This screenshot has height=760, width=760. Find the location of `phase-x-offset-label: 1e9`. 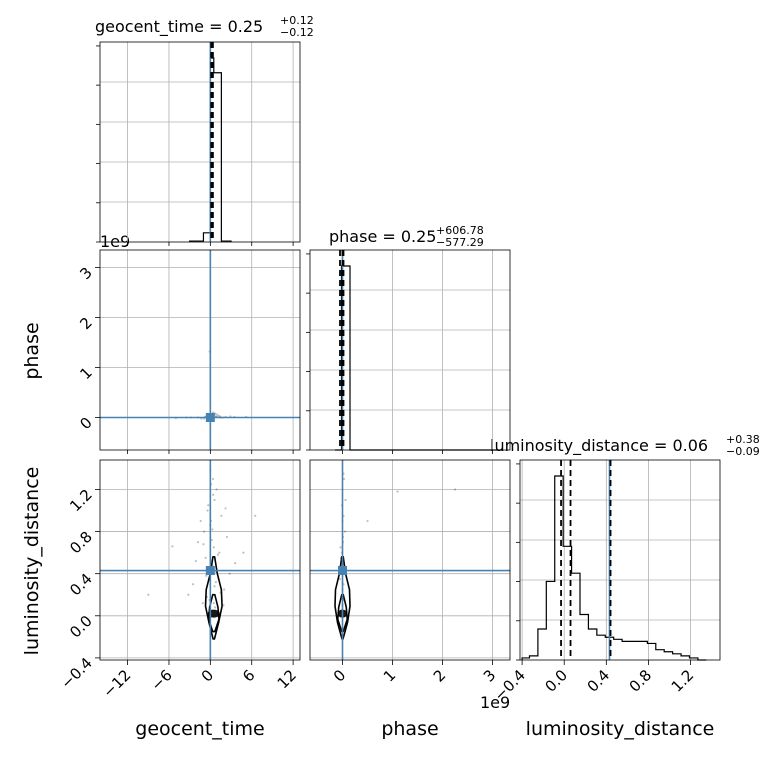

phase-x-offset-label: 1e9 is located at coordinates (495, 702).